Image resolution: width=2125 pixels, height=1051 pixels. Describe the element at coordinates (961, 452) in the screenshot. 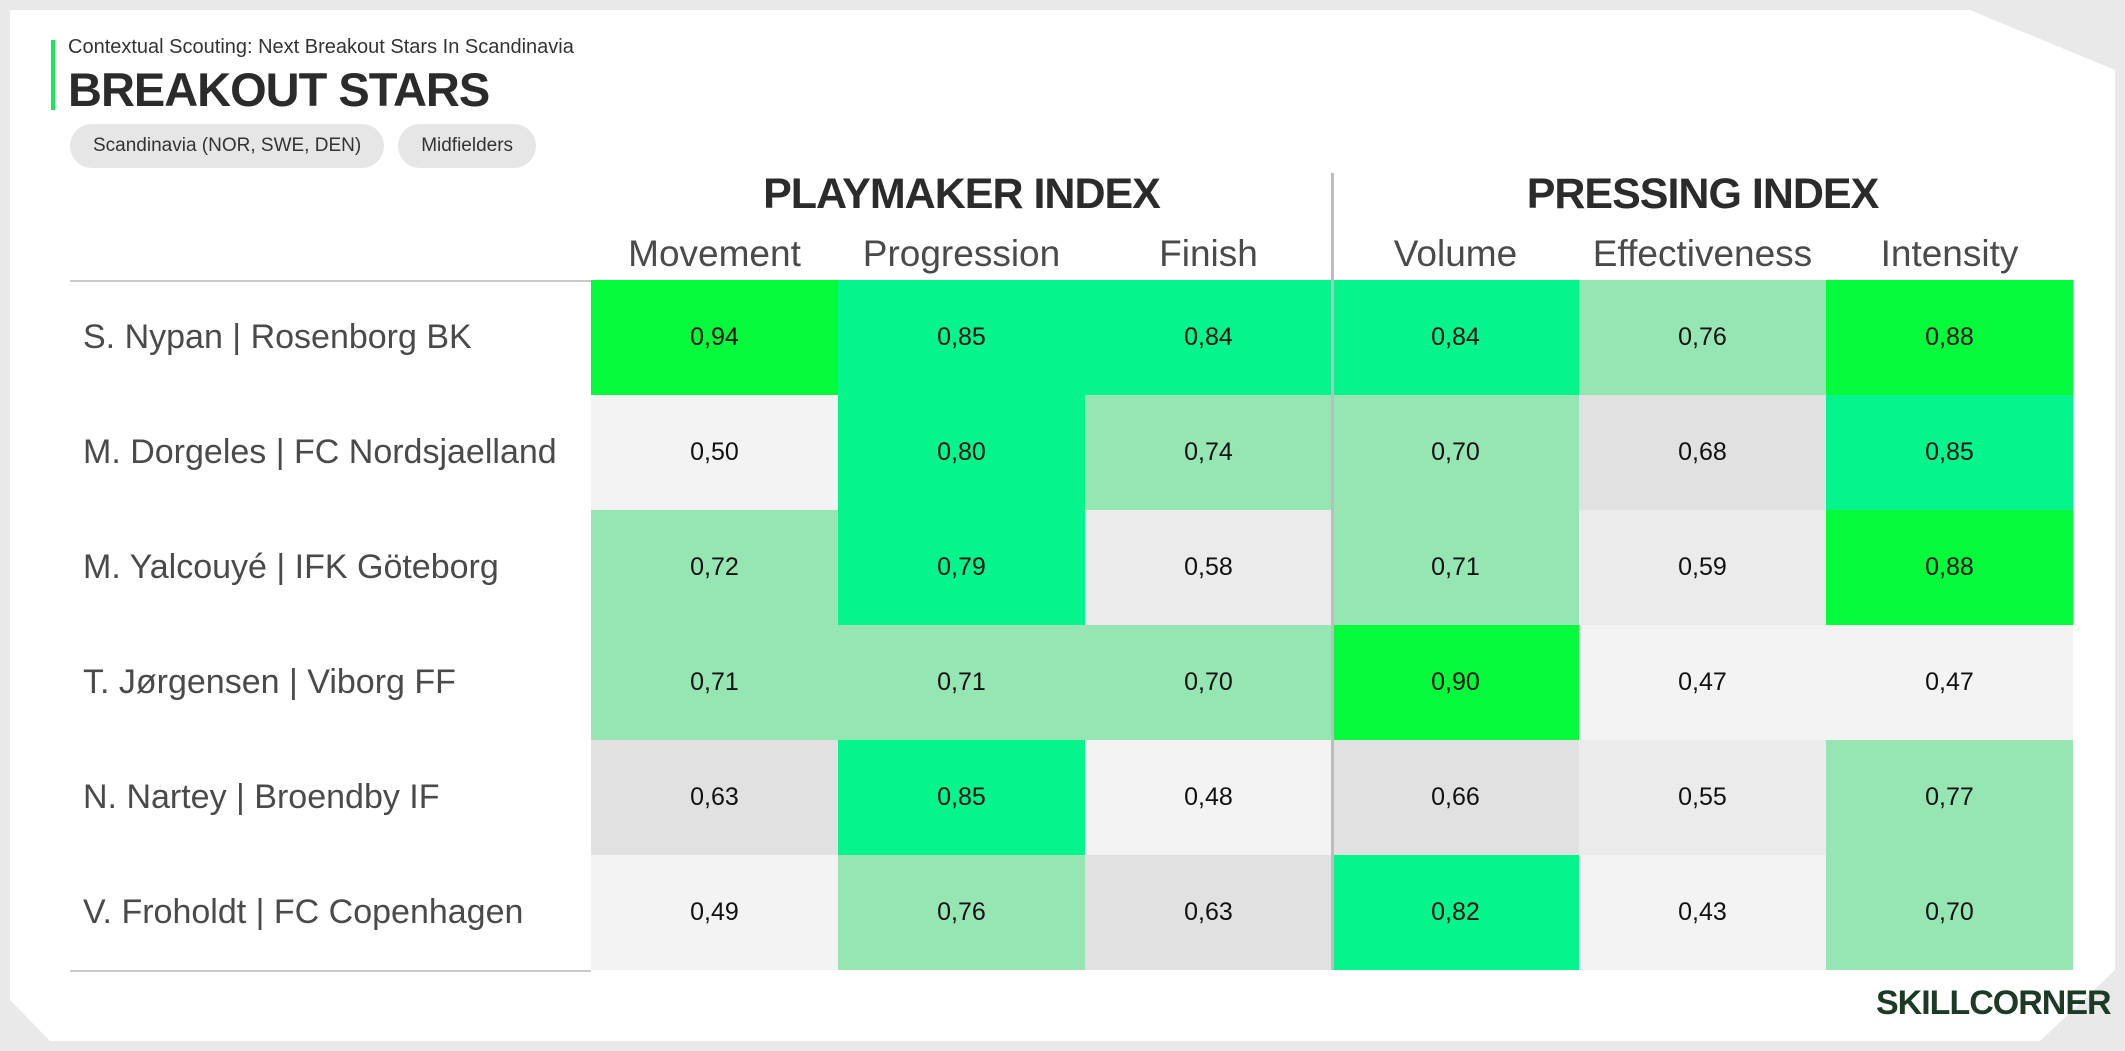

I see `heatmap-cell-progression: 0,80` at that location.